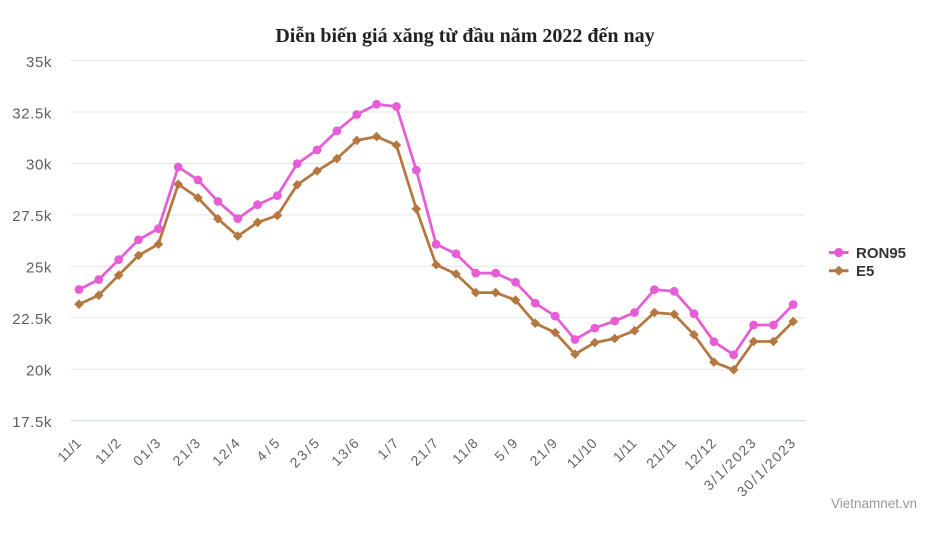 This screenshot has height=533, width=930. I want to click on svg-text: 17.5k, so click(32, 422).